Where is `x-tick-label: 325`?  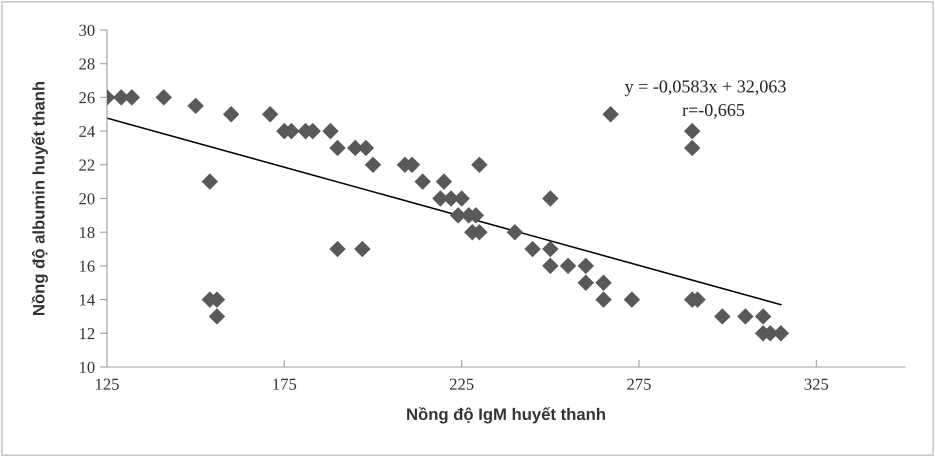
x-tick-label: 325 is located at coordinates (816, 384).